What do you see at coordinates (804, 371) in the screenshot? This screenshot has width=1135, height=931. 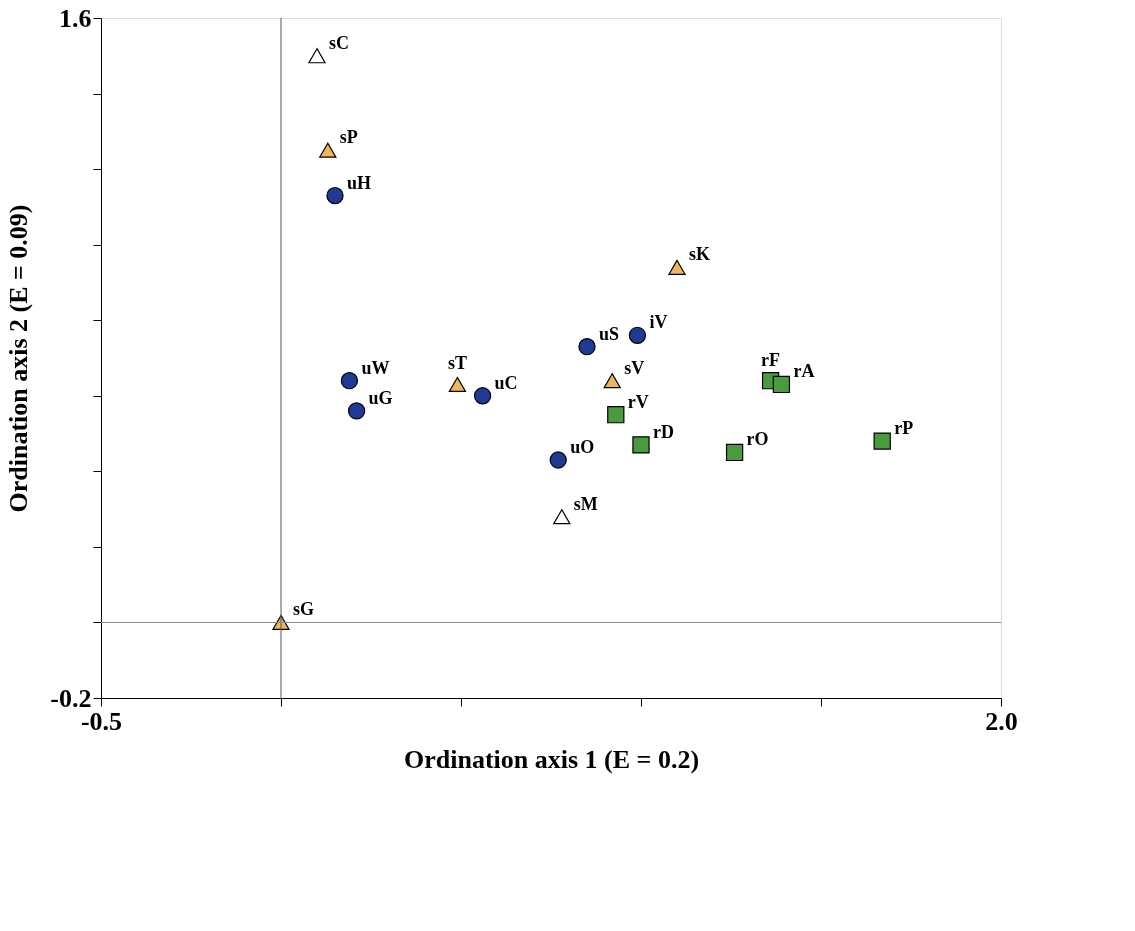 I see `annotation: rA` at bounding box center [804, 371].